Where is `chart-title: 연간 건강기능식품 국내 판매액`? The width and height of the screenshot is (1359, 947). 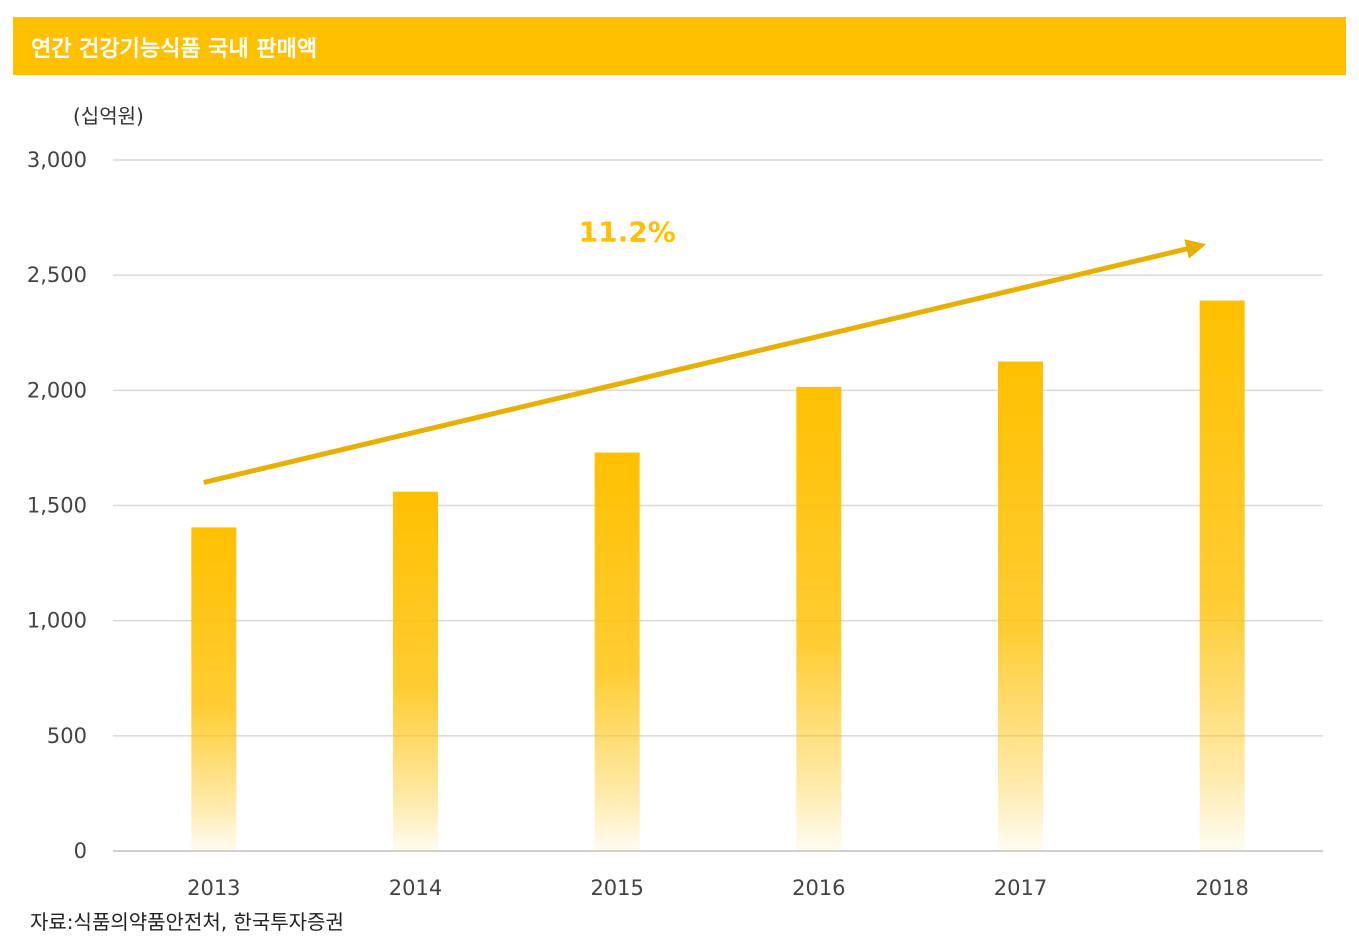 chart-title: 연간 건강기능식품 국내 판매액 is located at coordinates (174, 49).